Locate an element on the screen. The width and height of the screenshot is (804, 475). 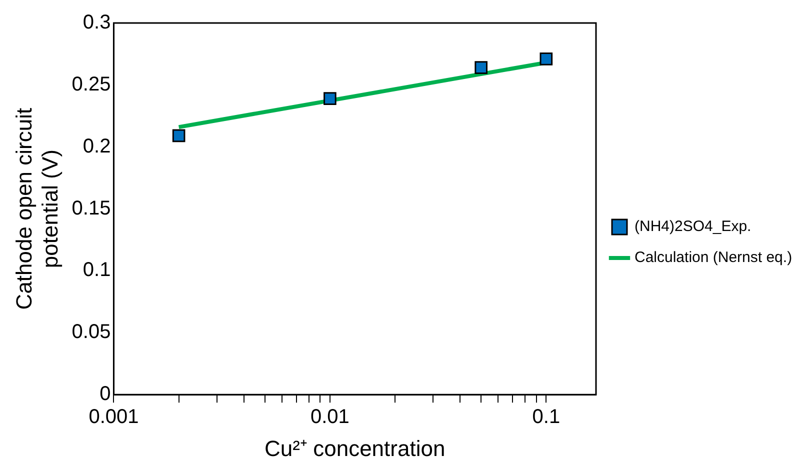
x-tick-label: 0.1 is located at coordinates (546, 417).